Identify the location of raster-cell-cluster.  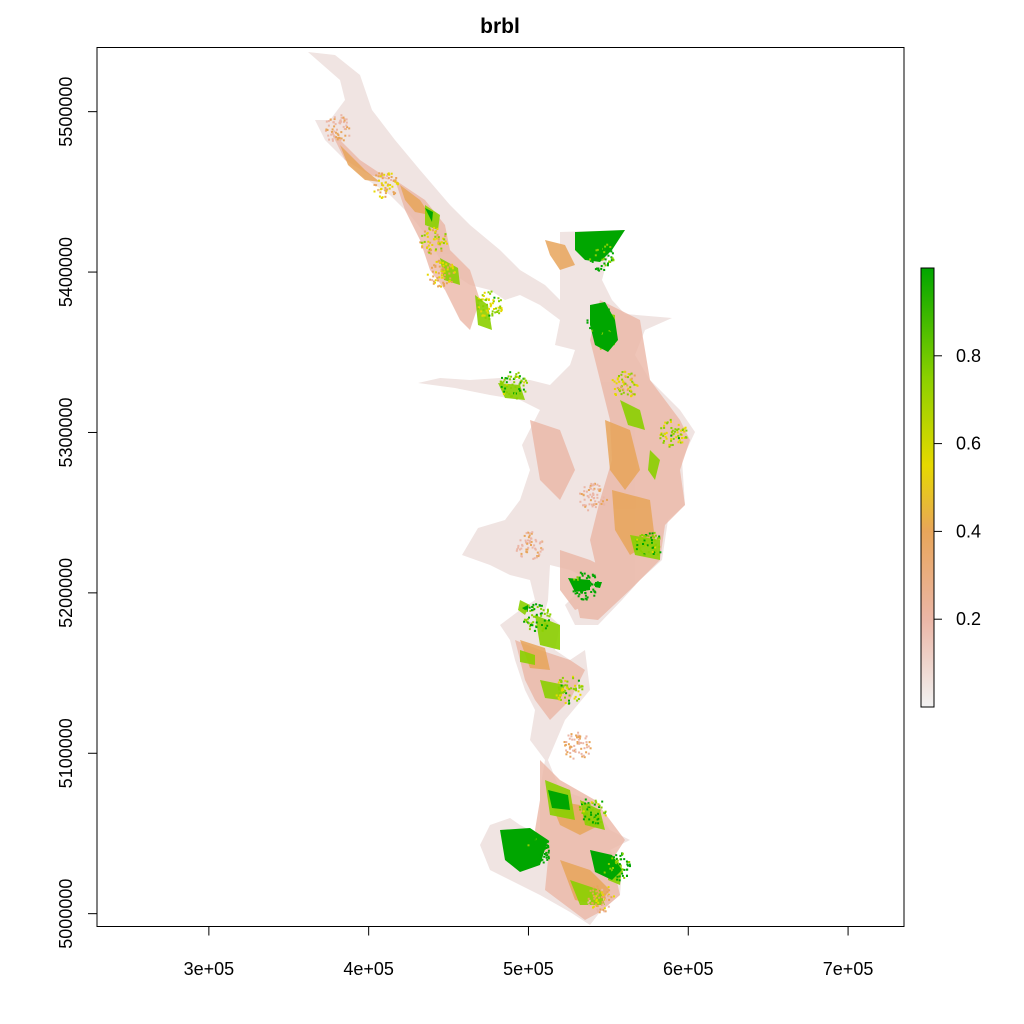
(592, 811).